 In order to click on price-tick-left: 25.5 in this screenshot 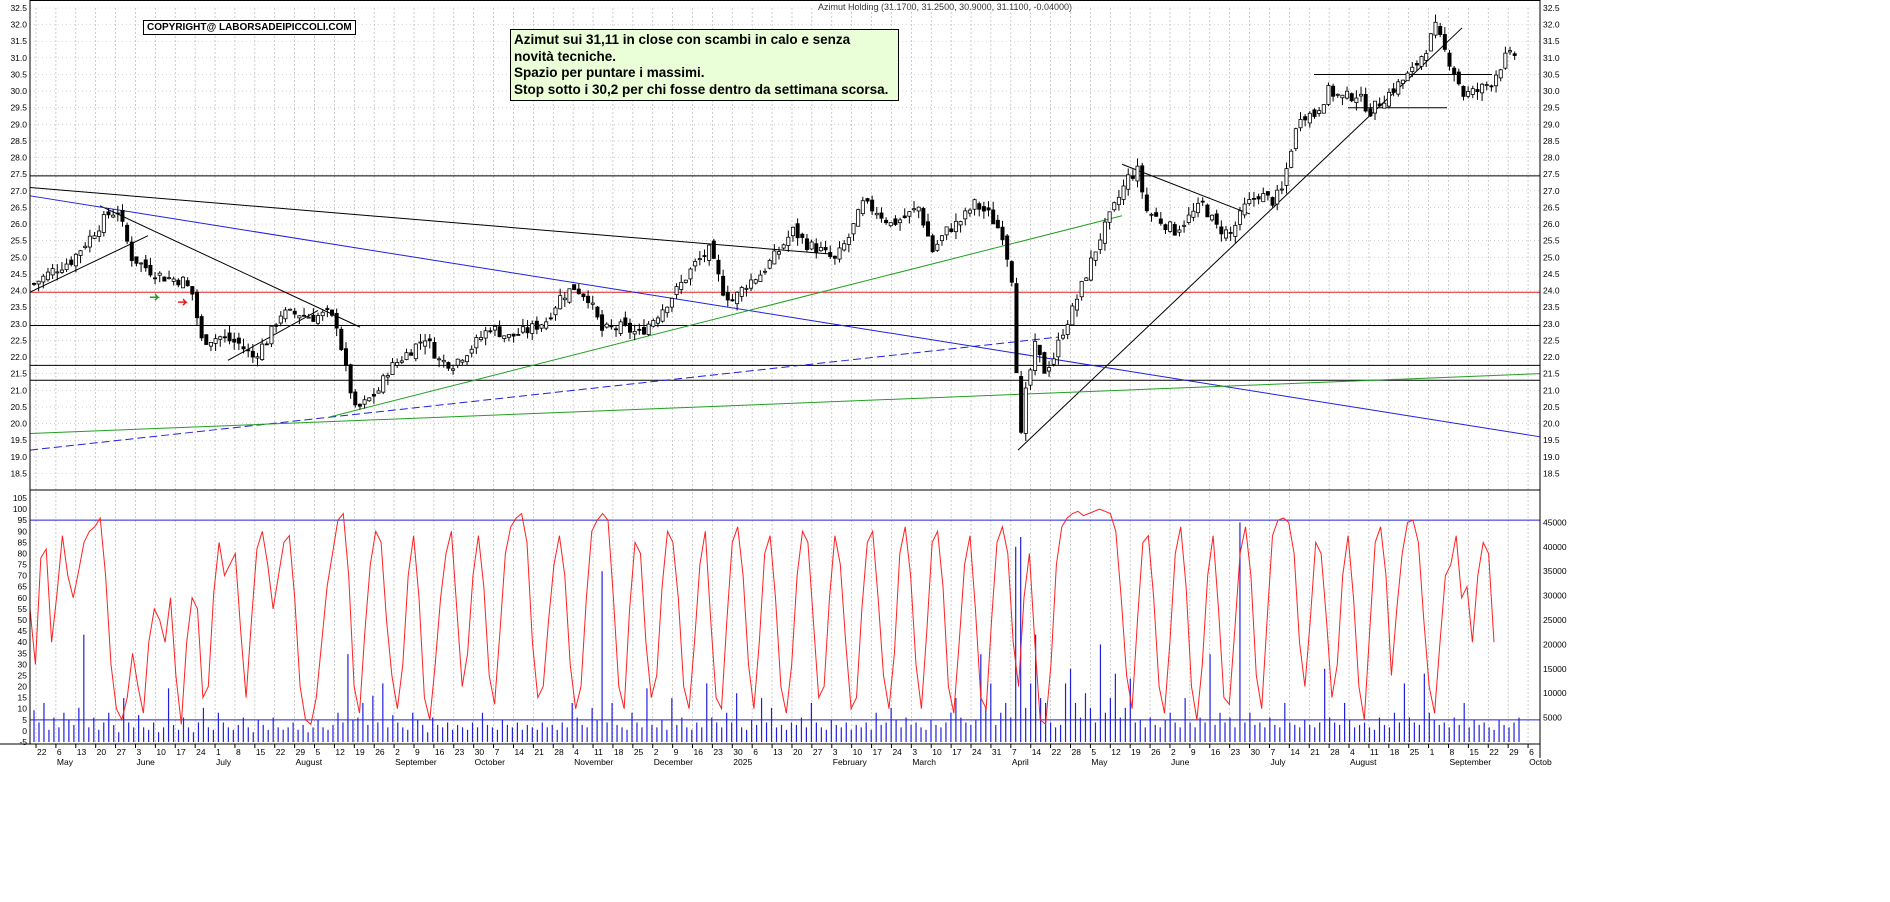, I will do `click(18, 241)`.